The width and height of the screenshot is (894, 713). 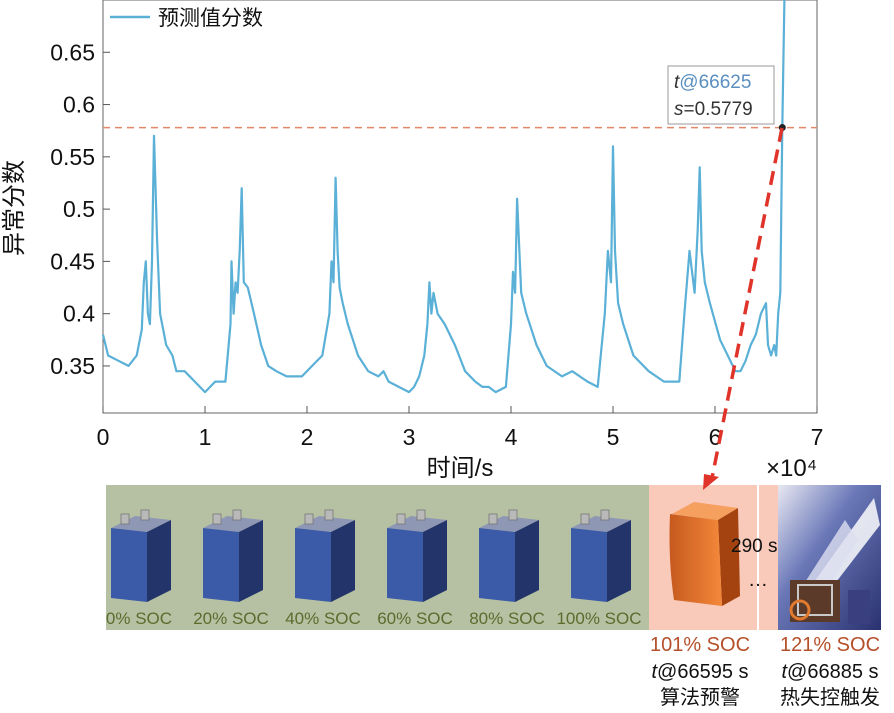 What do you see at coordinates (715, 82) in the screenshot?
I see `annotation-t-value: @66625` at bounding box center [715, 82].